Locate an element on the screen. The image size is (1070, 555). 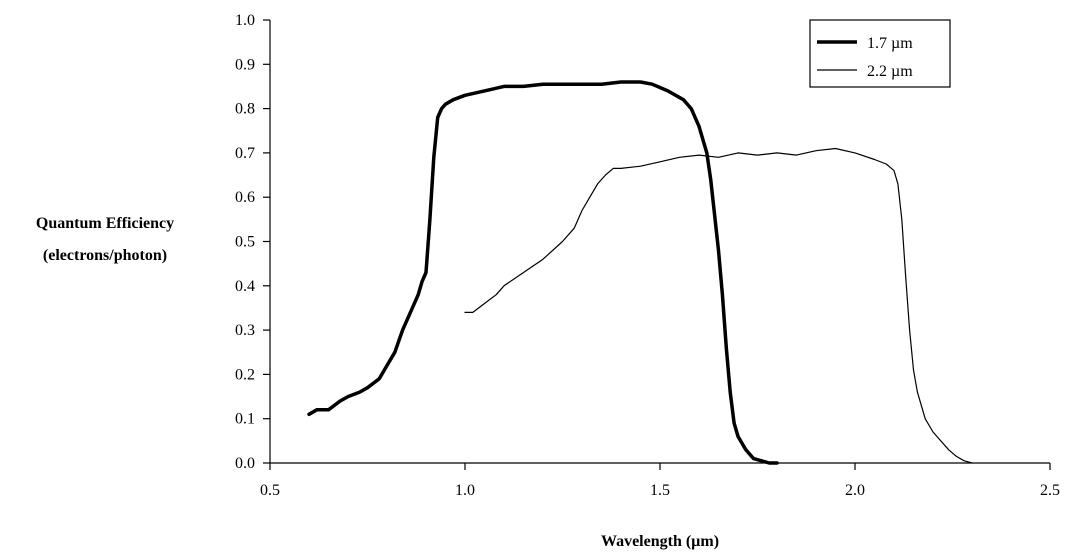
x-axis-title: Wavelength (µm) is located at coordinates (660, 541).